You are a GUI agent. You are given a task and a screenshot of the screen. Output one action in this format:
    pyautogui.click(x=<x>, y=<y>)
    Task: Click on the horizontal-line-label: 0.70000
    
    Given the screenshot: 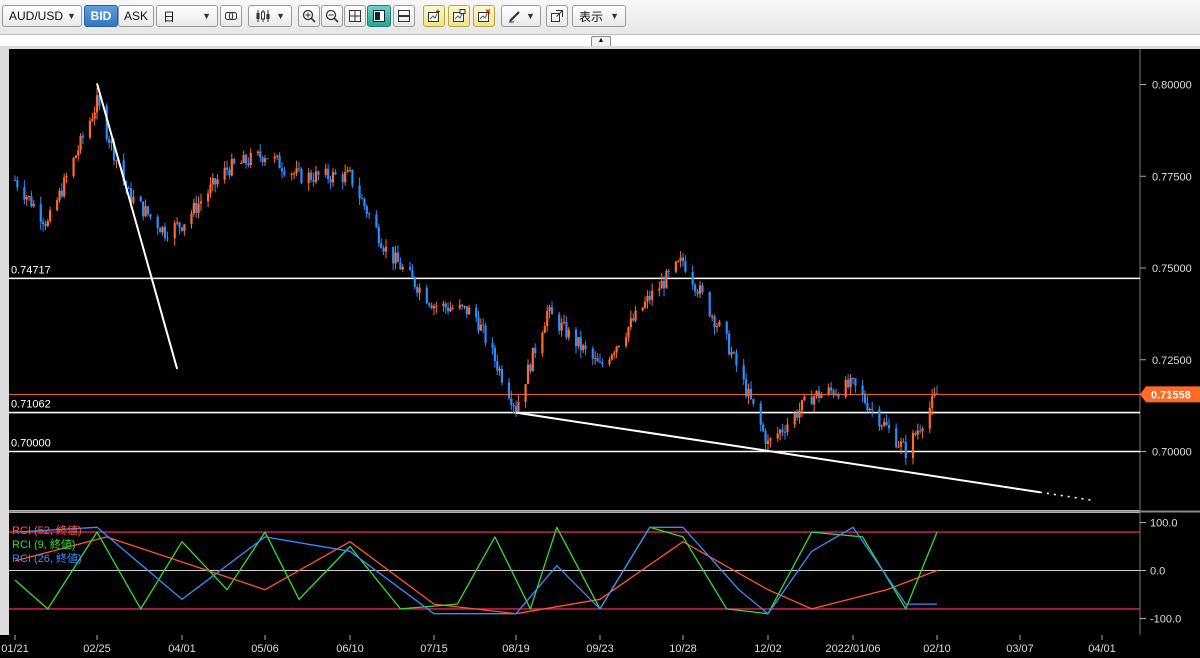 What is the action you would take?
    pyautogui.click(x=31, y=444)
    